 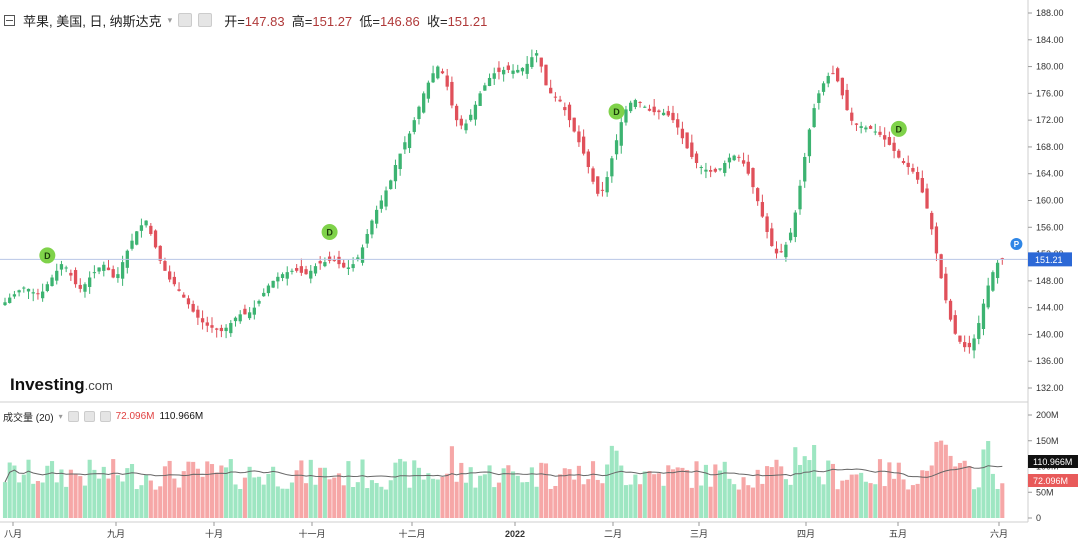 I want to click on logo-suffix: .com, so click(x=98, y=385).